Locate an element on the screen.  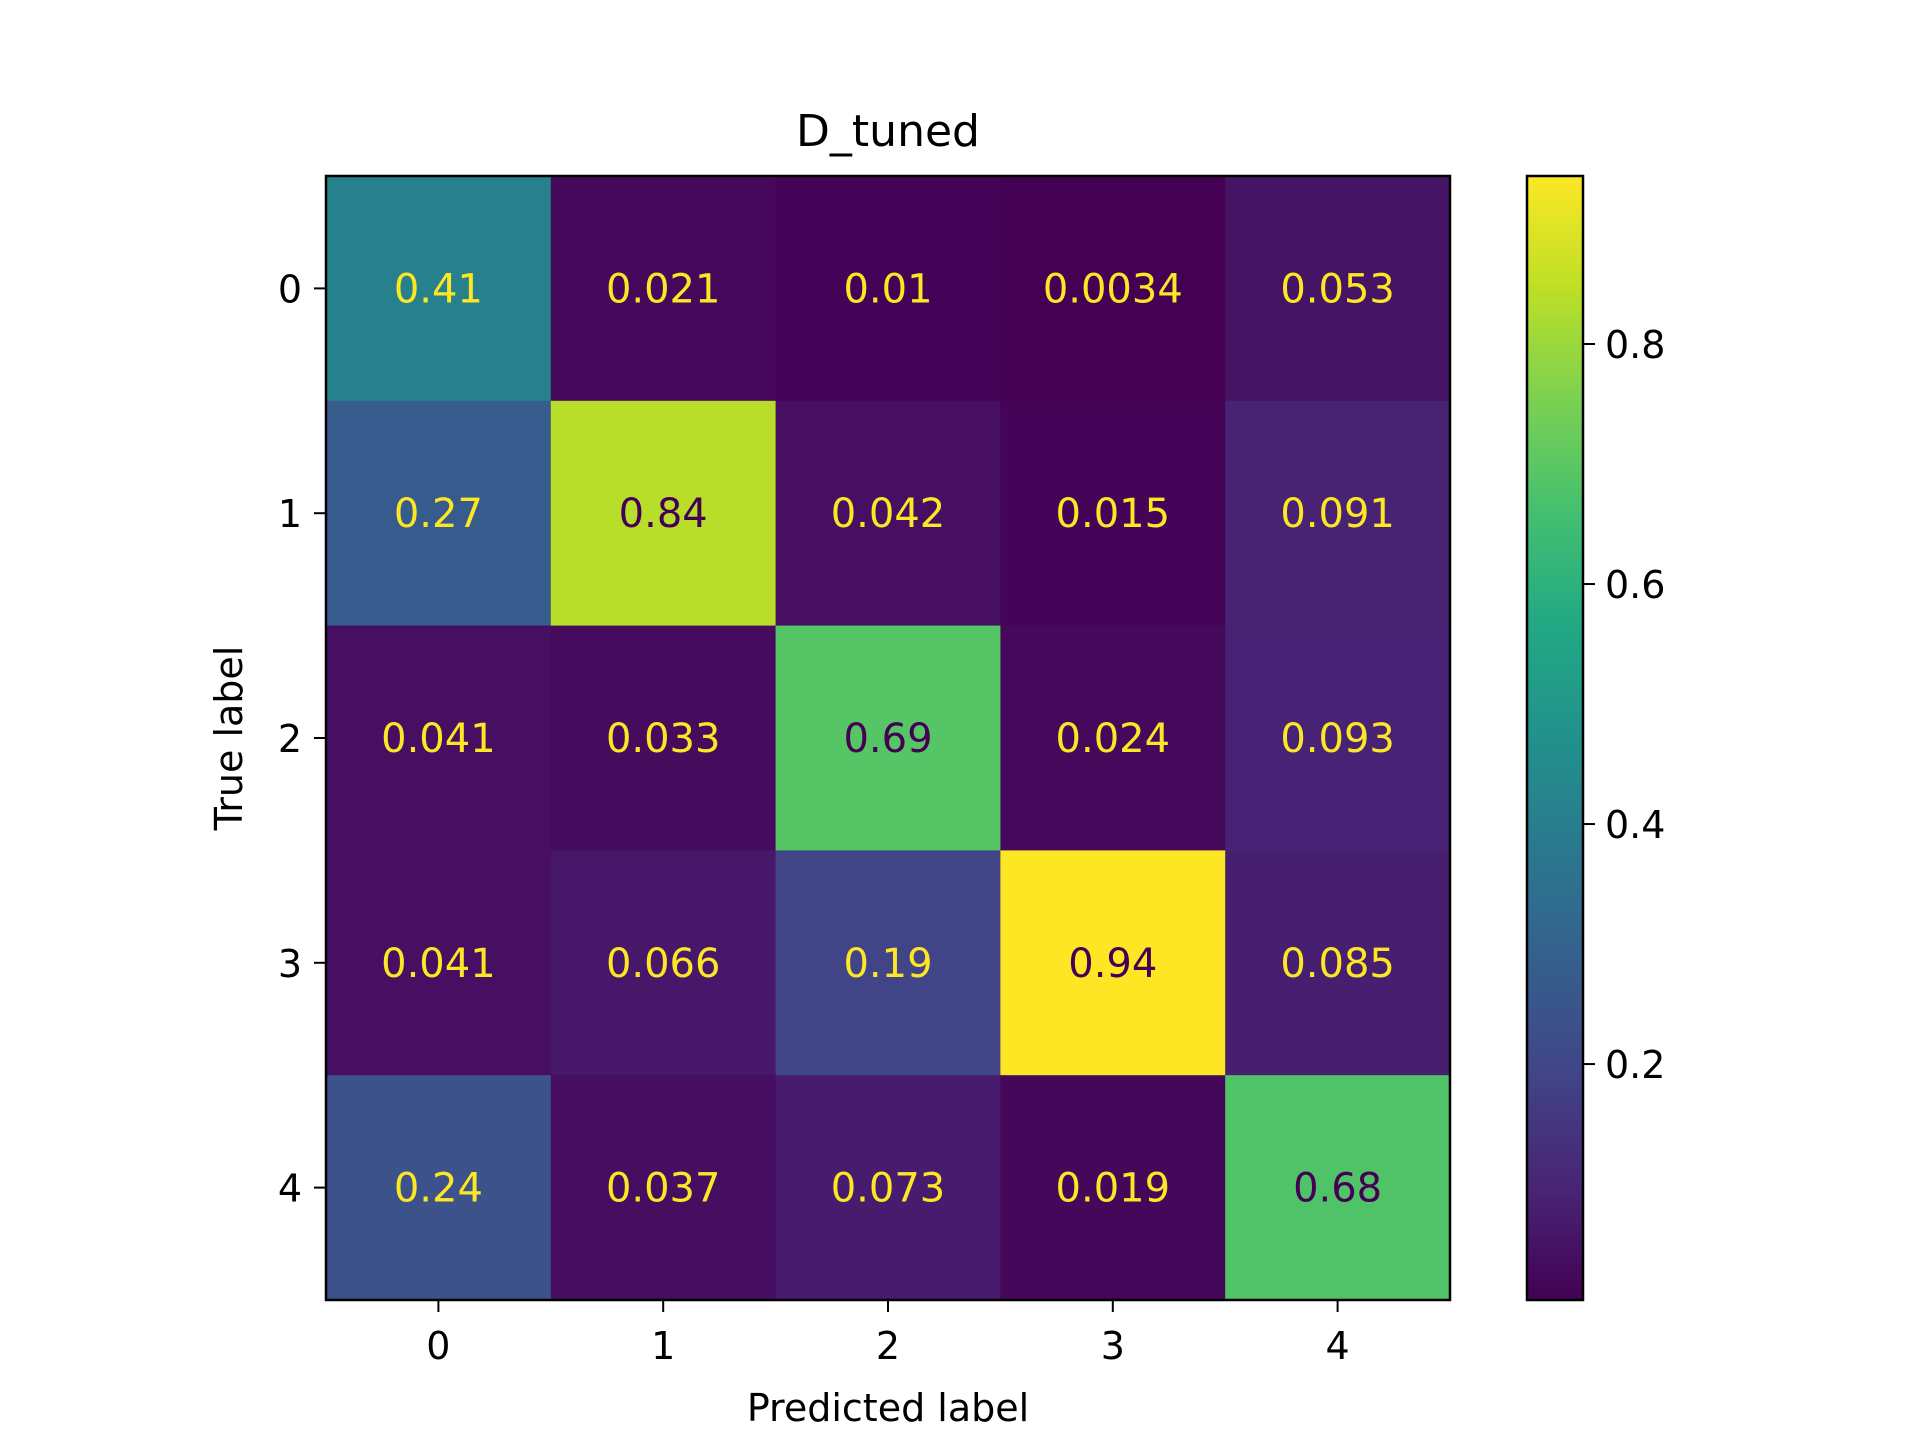
cell-value-label: 0.01 is located at coordinates (887, 289).